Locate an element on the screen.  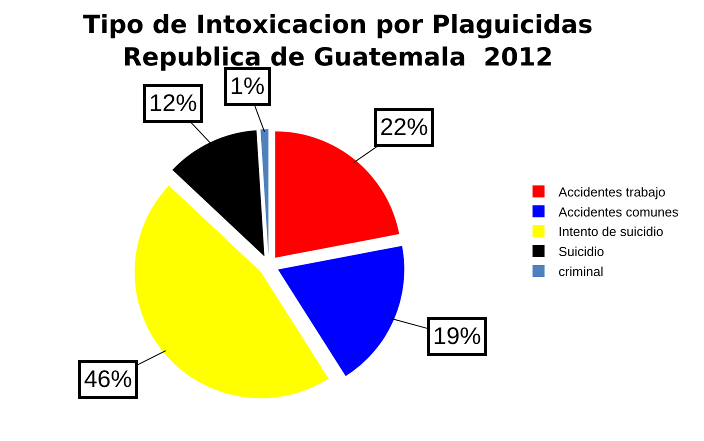
legend-label: Accidentes comunes is located at coordinates (619, 212).